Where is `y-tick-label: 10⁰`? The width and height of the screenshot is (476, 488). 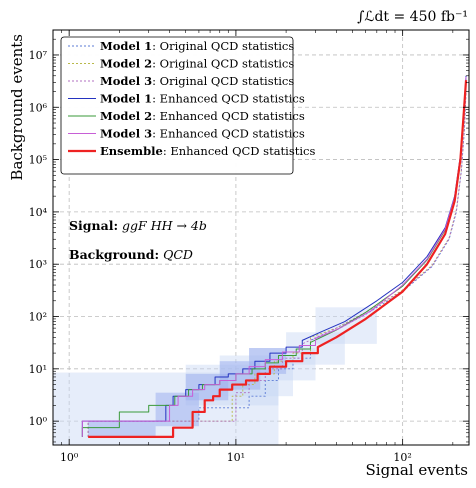 y-tick-label: 10⁰ is located at coordinates (38, 421).